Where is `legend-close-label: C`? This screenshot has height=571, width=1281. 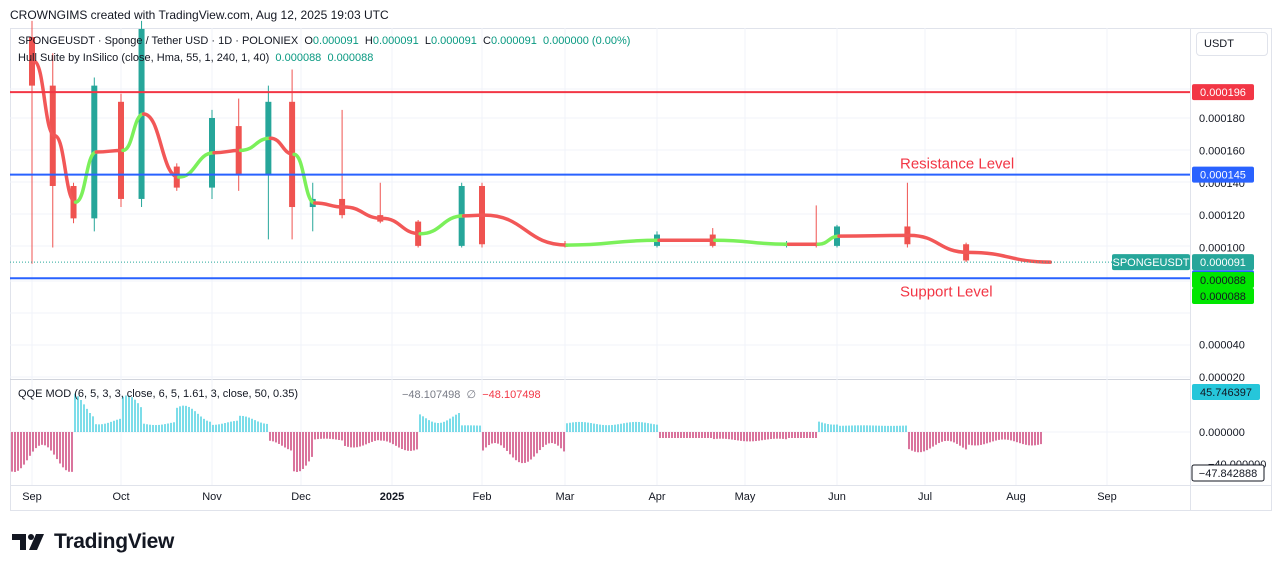
legend-close-label: C is located at coordinates (487, 41).